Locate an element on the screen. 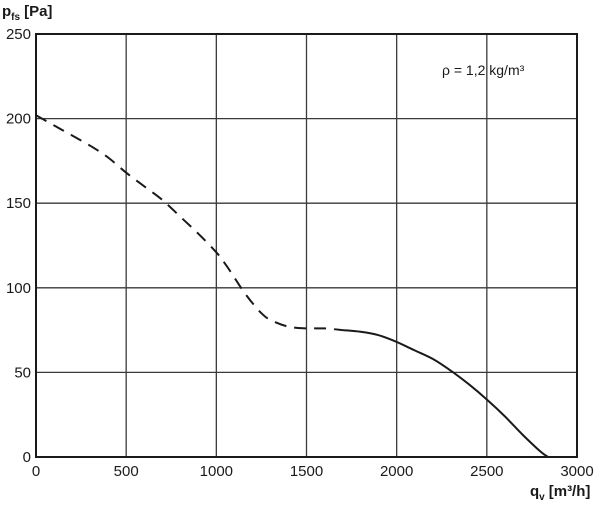 Image resolution: width=600 pixels, height=509 pixels. y-tick-label: 150 is located at coordinates (18, 203).